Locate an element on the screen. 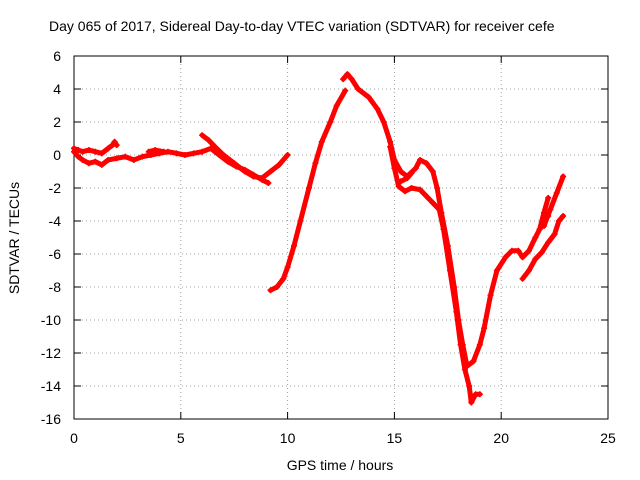 This screenshot has height=480, width=640. y-tick-label: 4 is located at coordinates (57, 89).